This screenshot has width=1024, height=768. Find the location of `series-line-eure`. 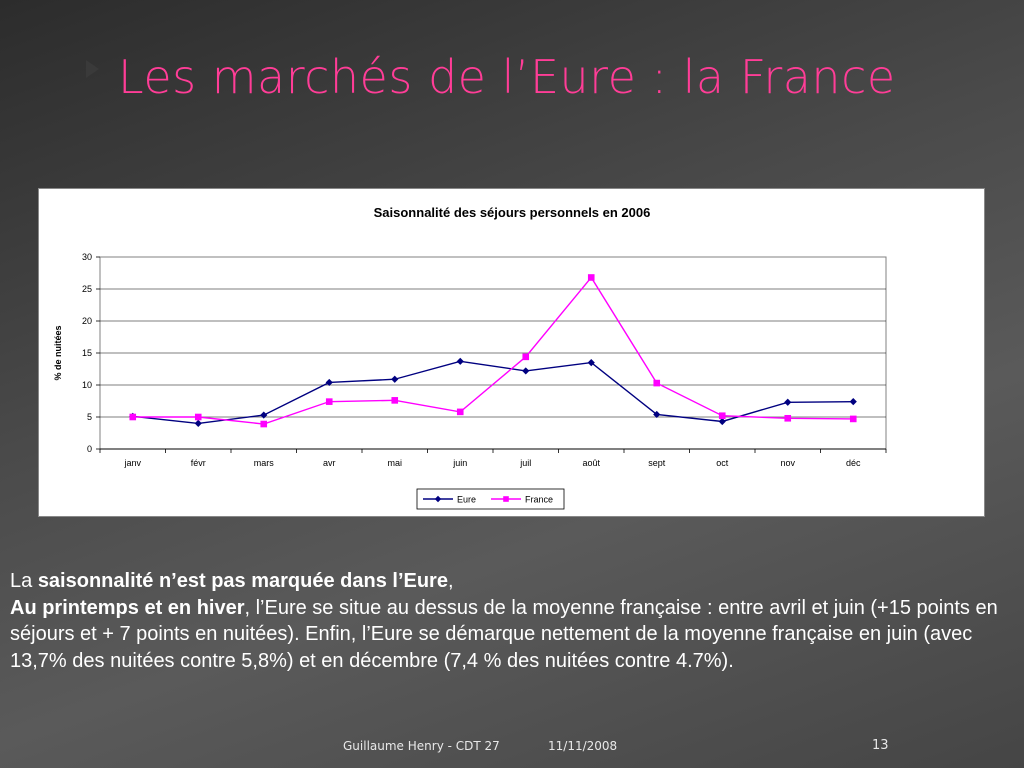

series-line-eure is located at coordinates (493, 392).